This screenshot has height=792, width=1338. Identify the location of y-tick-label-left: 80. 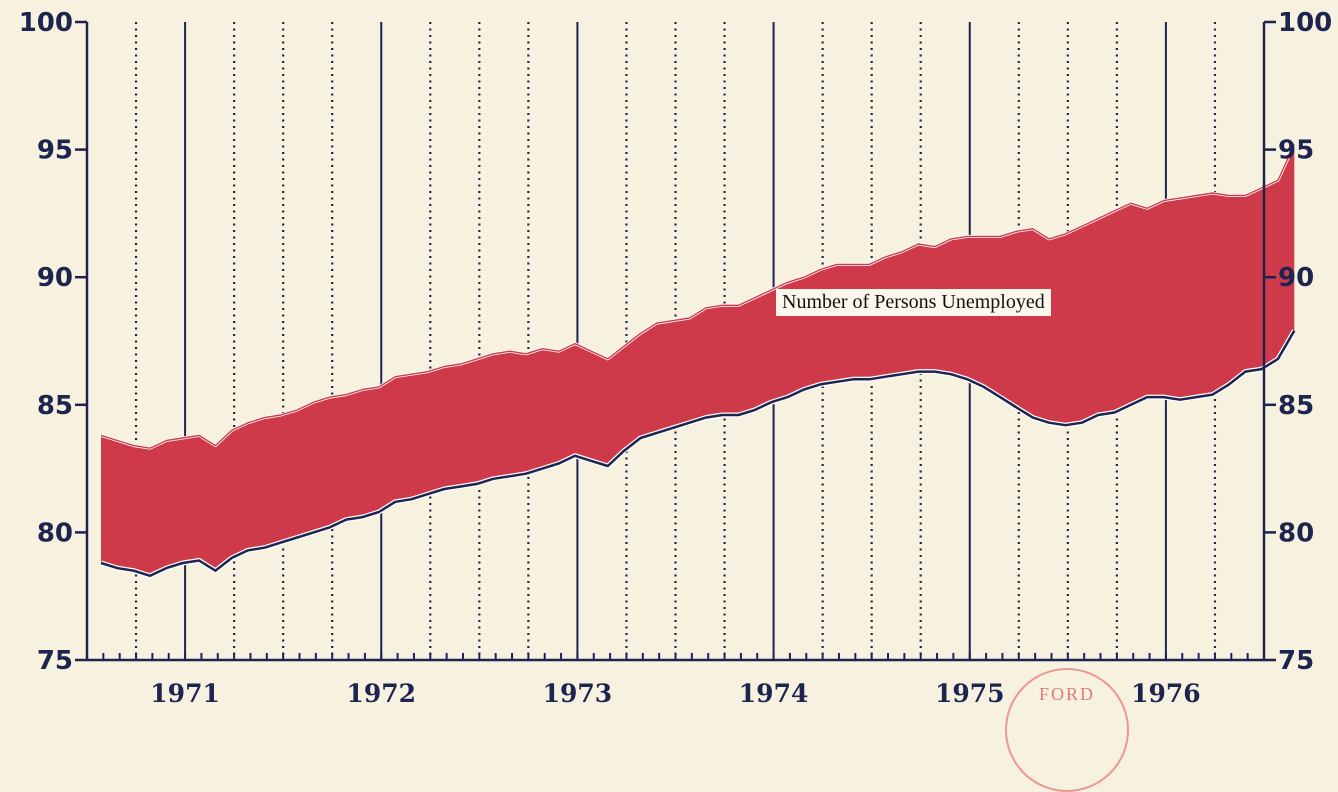
(55, 533).